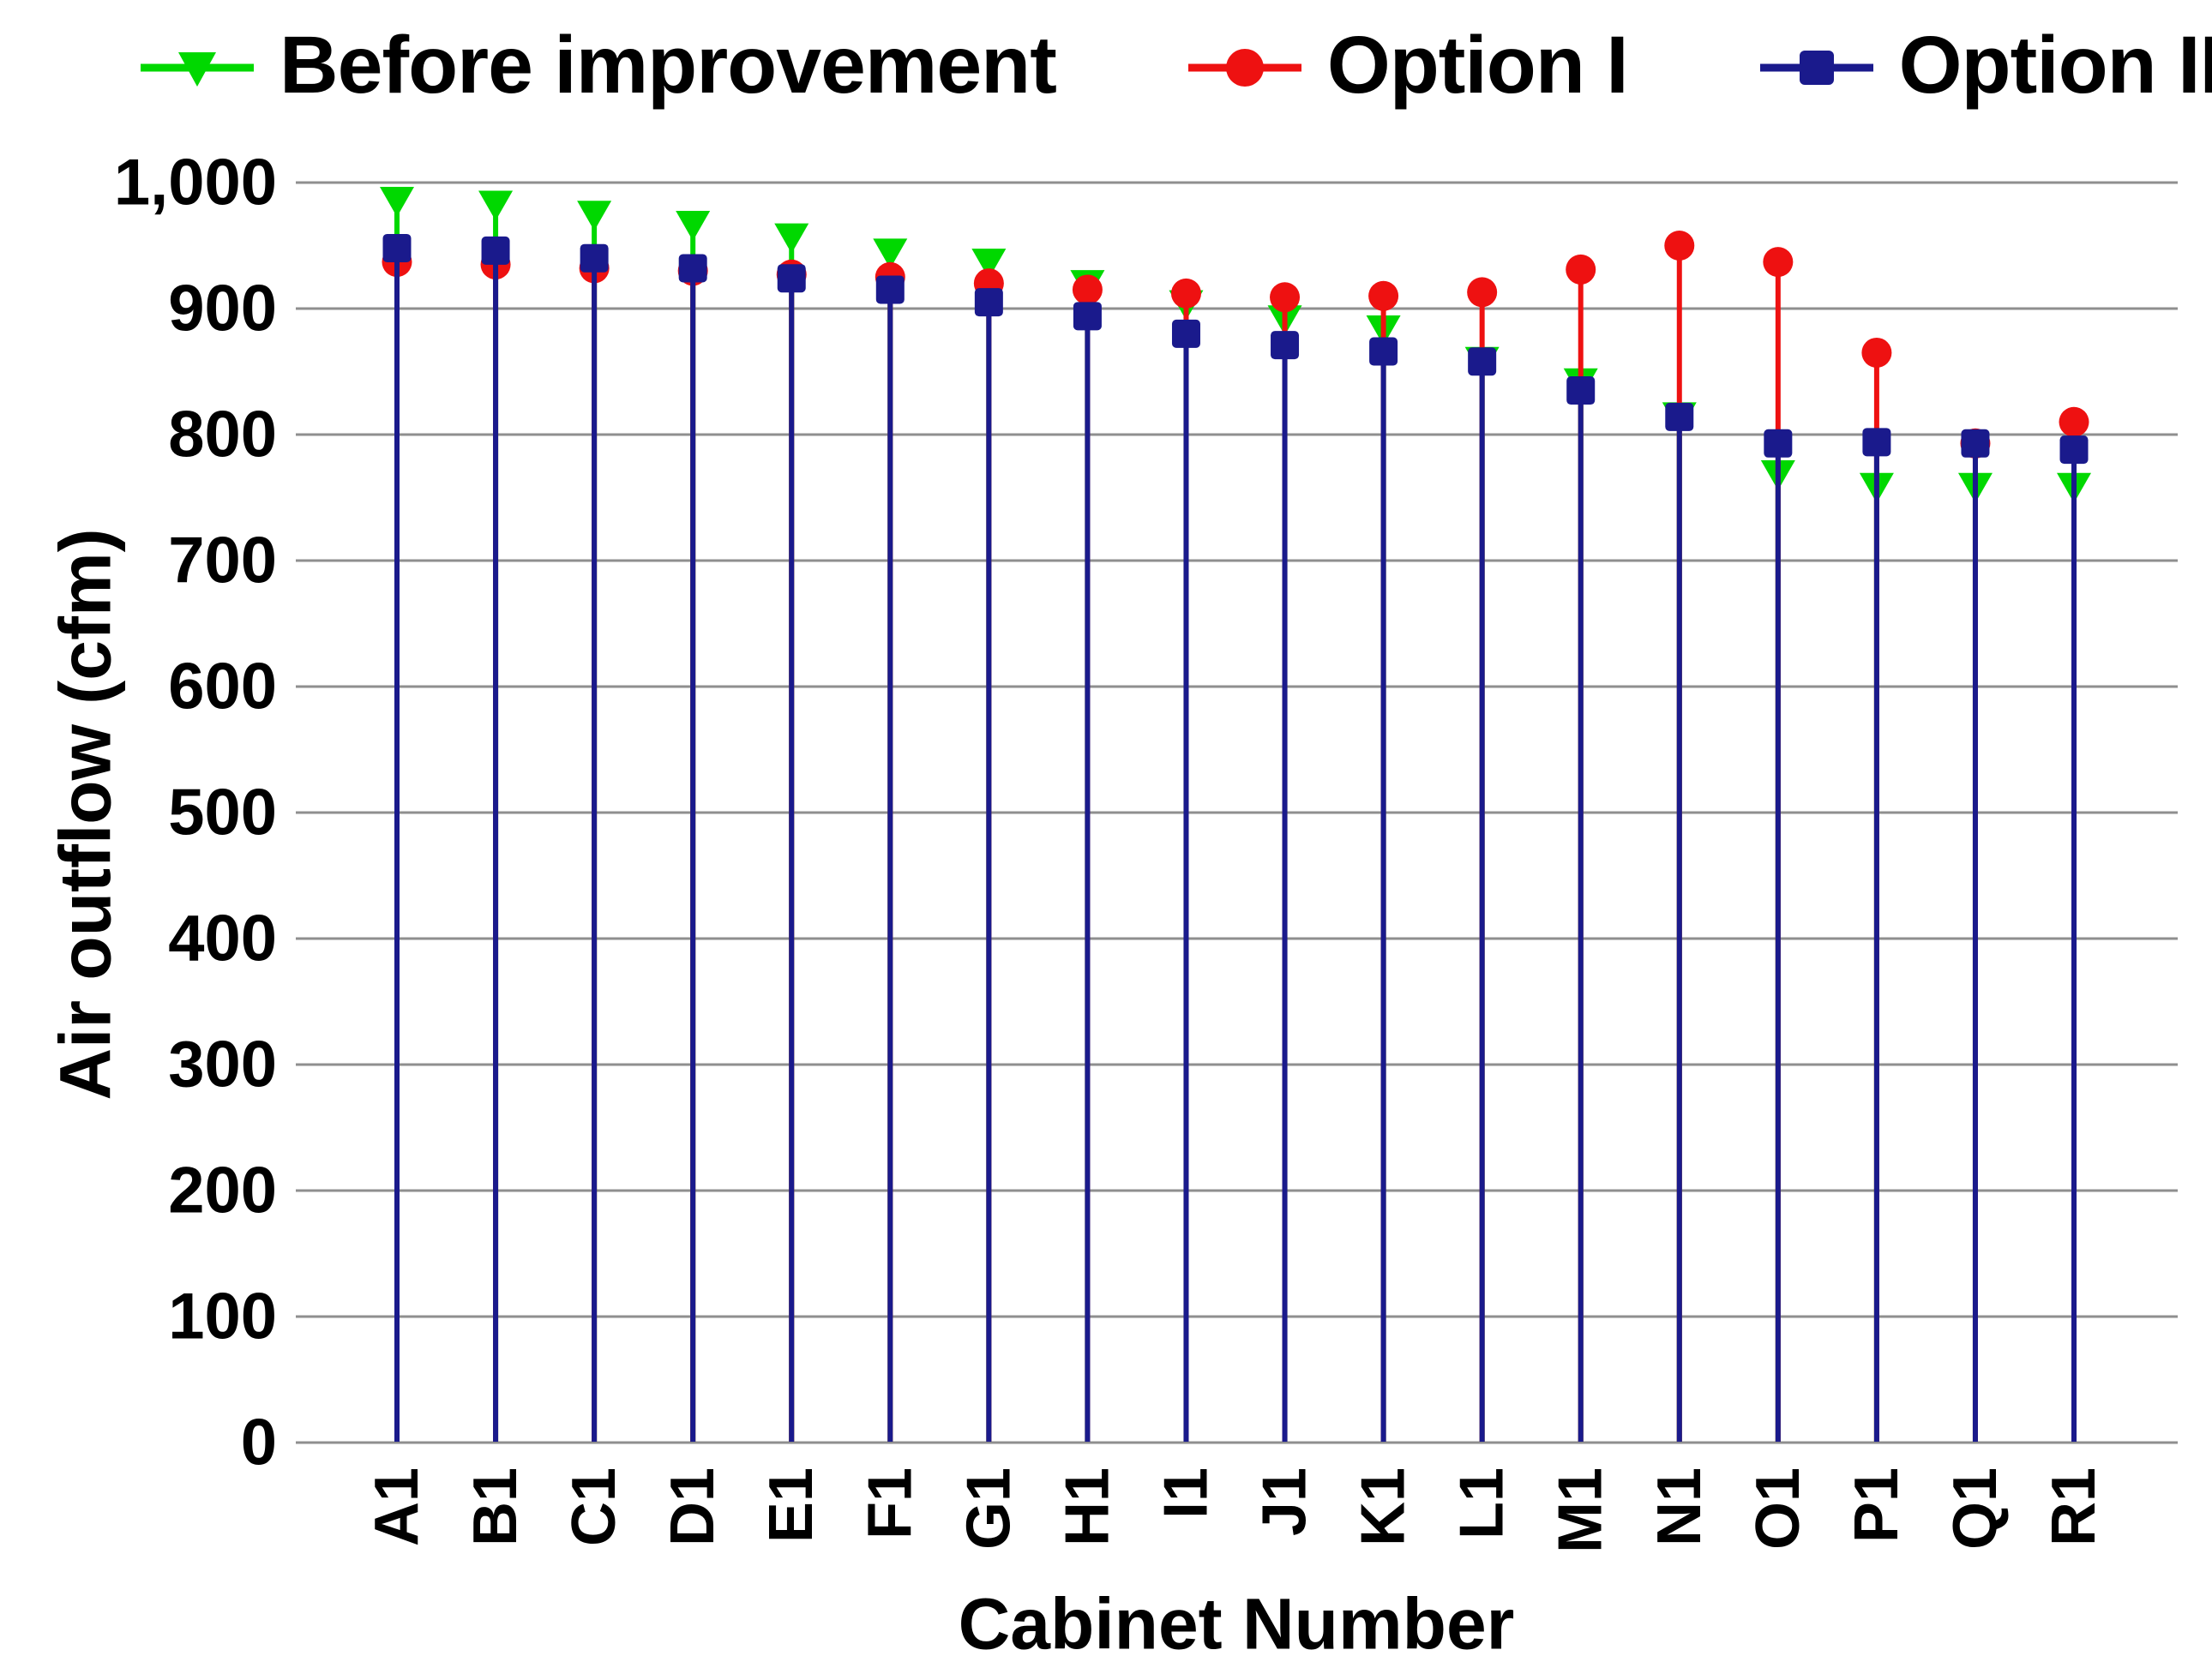 The image size is (2212, 1668). I want to click on y-tick-label: 200, so click(222, 1191).